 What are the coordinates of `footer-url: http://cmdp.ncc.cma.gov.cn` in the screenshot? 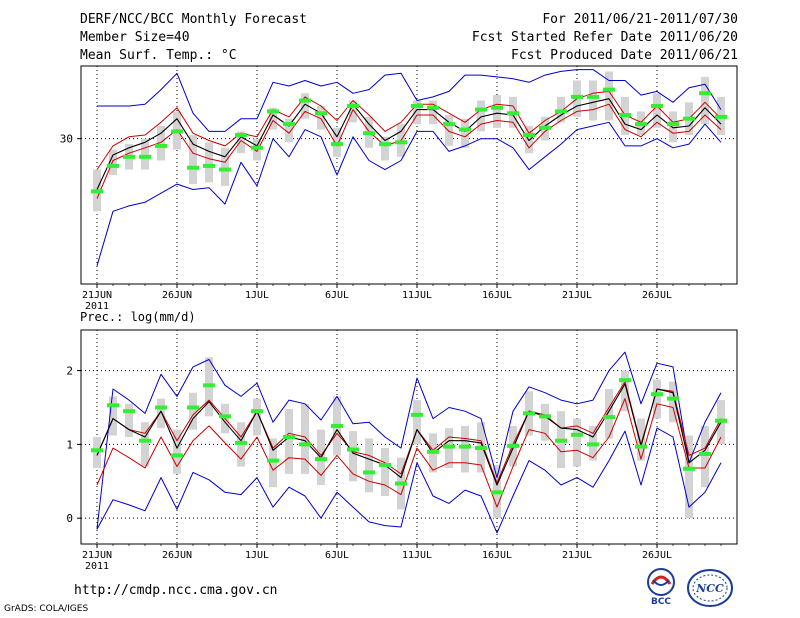 It's located at (176, 590).